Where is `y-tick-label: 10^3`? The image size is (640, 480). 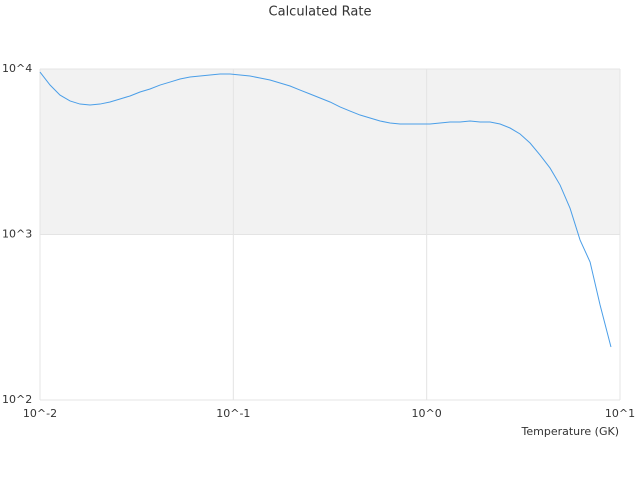
y-tick-label: 10^3 is located at coordinates (17, 234).